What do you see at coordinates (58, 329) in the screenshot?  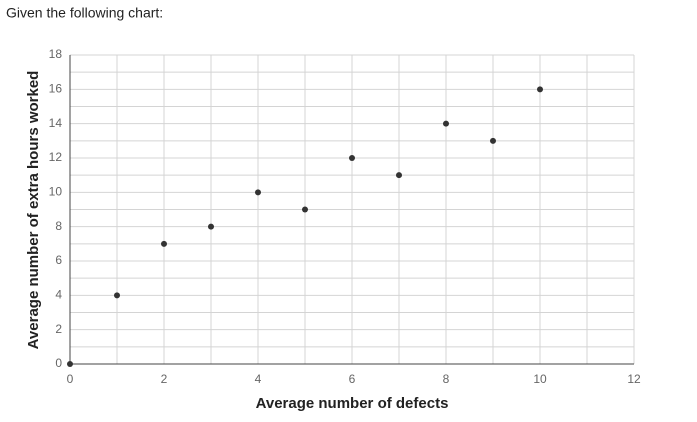 I see `y-tick-label: 2` at bounding box center [58, 329].